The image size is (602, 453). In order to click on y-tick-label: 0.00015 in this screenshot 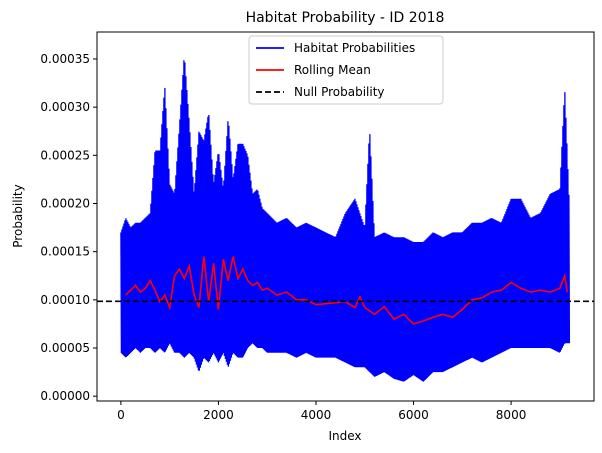, I will do `click(65, 252)`.